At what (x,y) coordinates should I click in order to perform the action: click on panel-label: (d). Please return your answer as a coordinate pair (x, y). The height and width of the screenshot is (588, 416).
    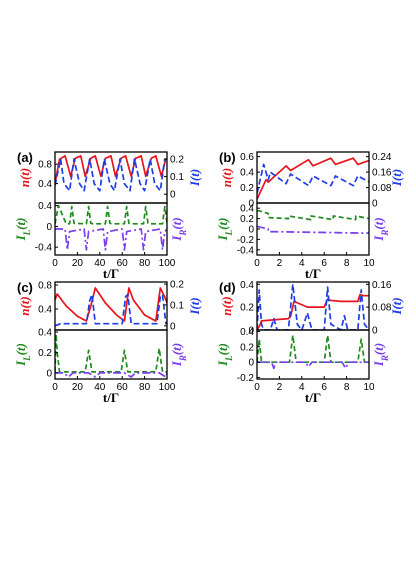
    Looking at the image, I should click on (227, 287).